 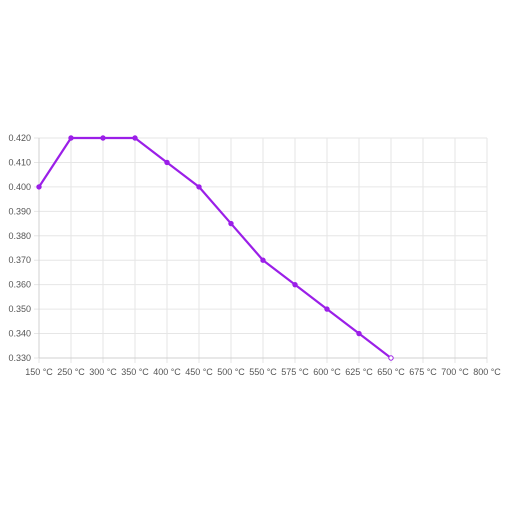 I want to click on x-tick-label: 650 °C, so click(x=391, y=372).